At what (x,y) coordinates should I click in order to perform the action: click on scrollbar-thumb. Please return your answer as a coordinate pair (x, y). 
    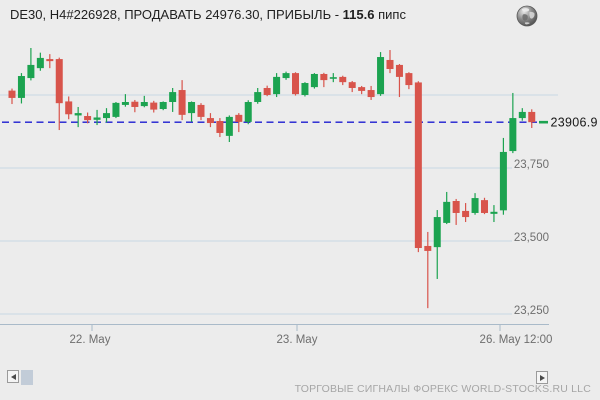
    Looking at the image, I should click on (27, 377).